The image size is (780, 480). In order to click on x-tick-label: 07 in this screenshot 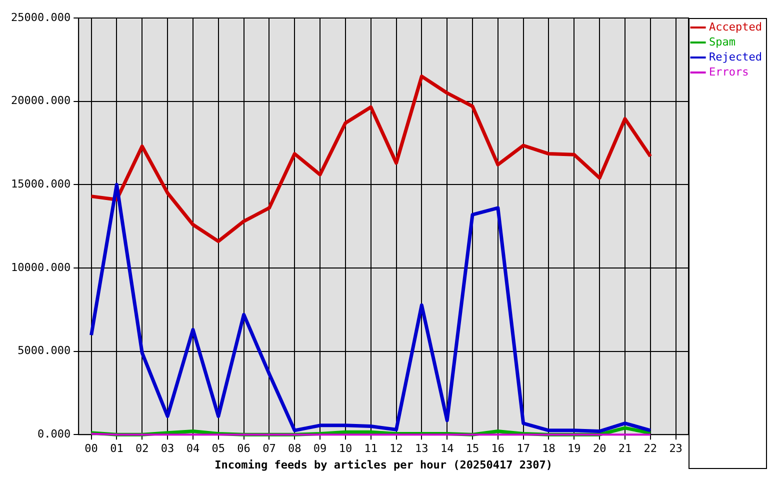, I will do `click(269, 449)`.